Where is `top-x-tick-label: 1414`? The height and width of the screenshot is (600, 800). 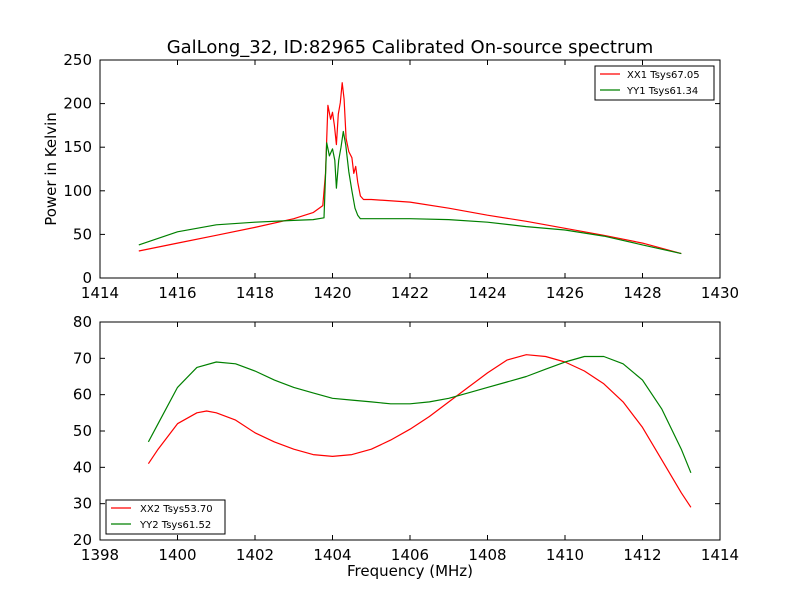
top-x-tick-label: 1414 is located at coordinates (100, 293).